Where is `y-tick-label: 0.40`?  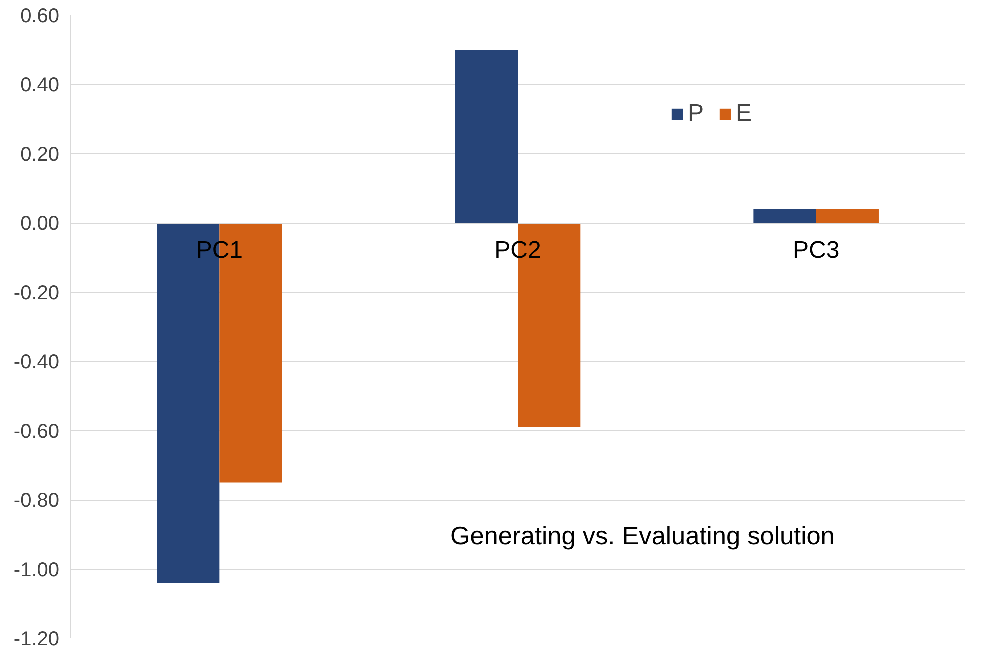
y-tick-label: 0.40 is located at coordinates (40, 85).